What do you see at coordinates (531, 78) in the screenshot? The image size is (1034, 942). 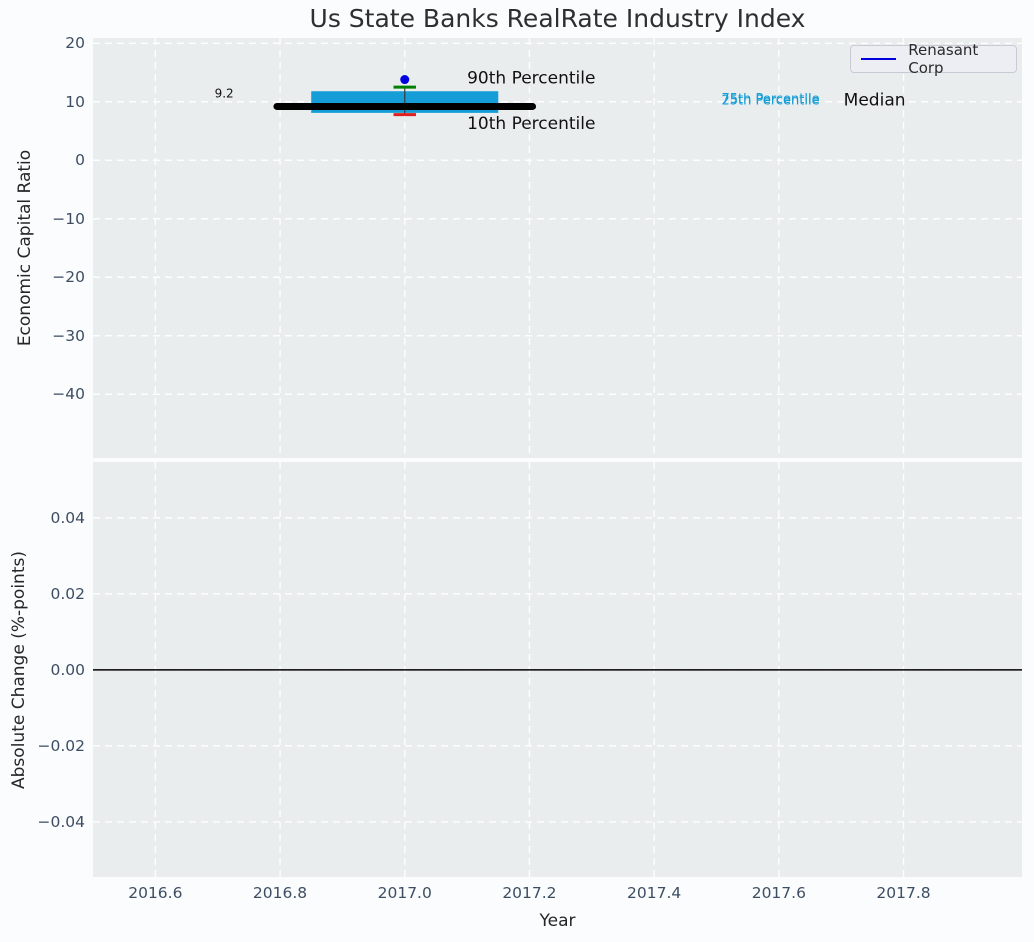 I see `annotation-90th-percentile: 90th Percentile` at bounding box center [531, 78].